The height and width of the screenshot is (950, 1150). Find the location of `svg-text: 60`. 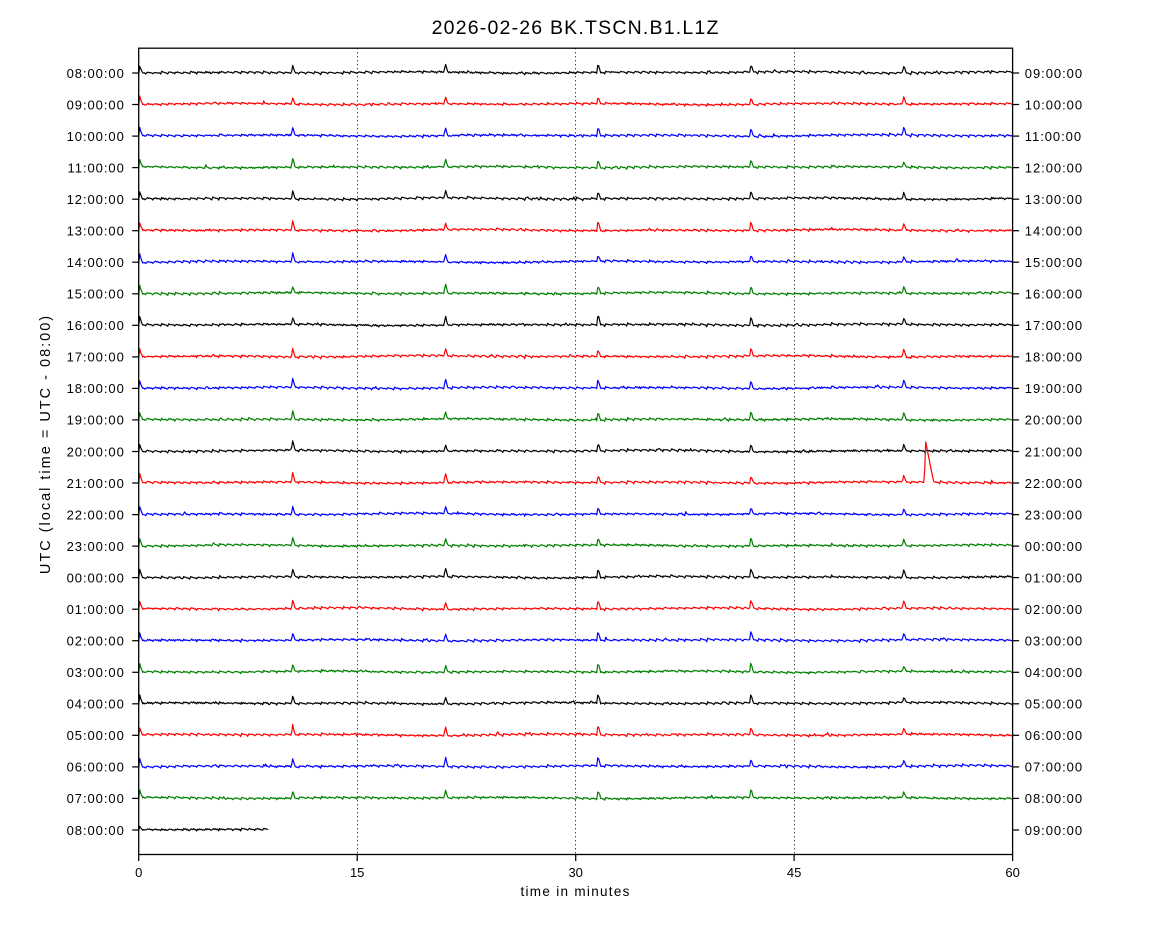

svg-text: 60 is located at coordinates (1012, 872).